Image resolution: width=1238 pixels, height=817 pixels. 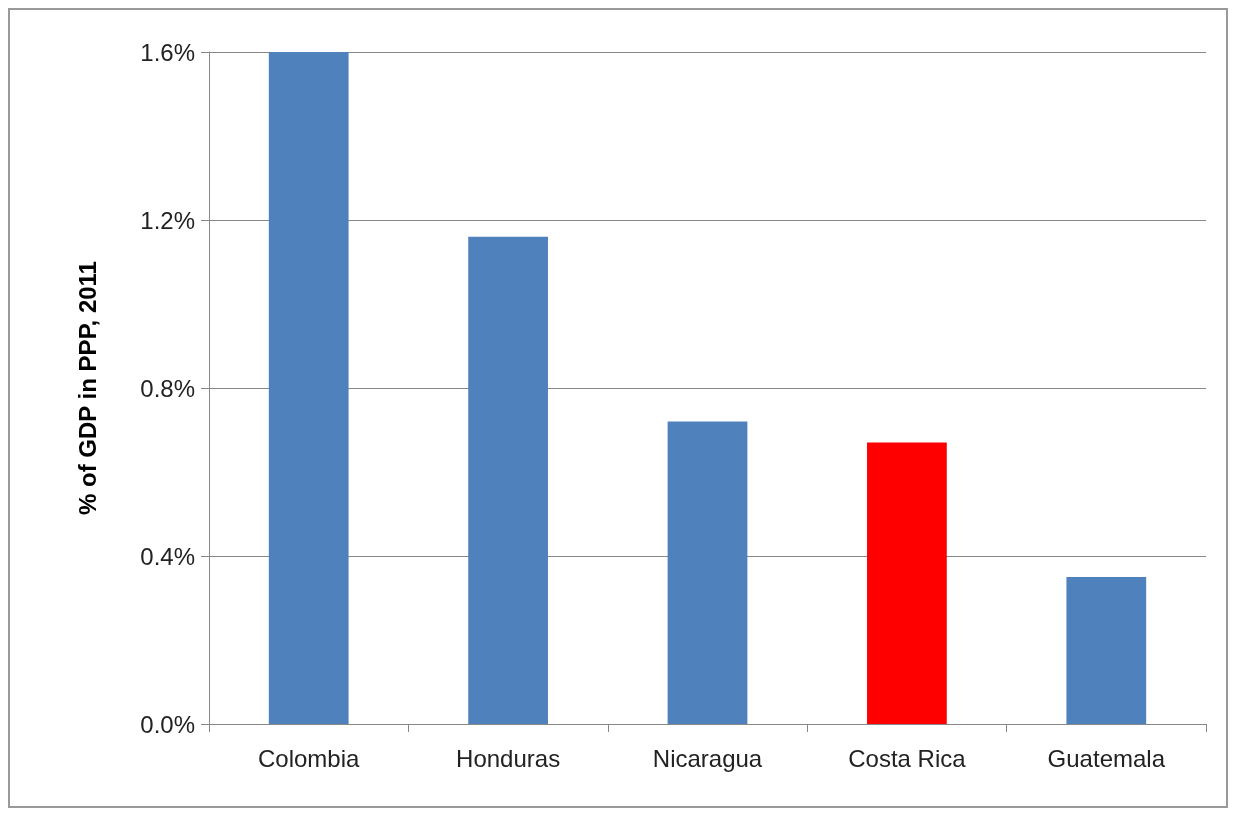 I want to click on x-tick-label: Honduras, so click(x=508, y=758).